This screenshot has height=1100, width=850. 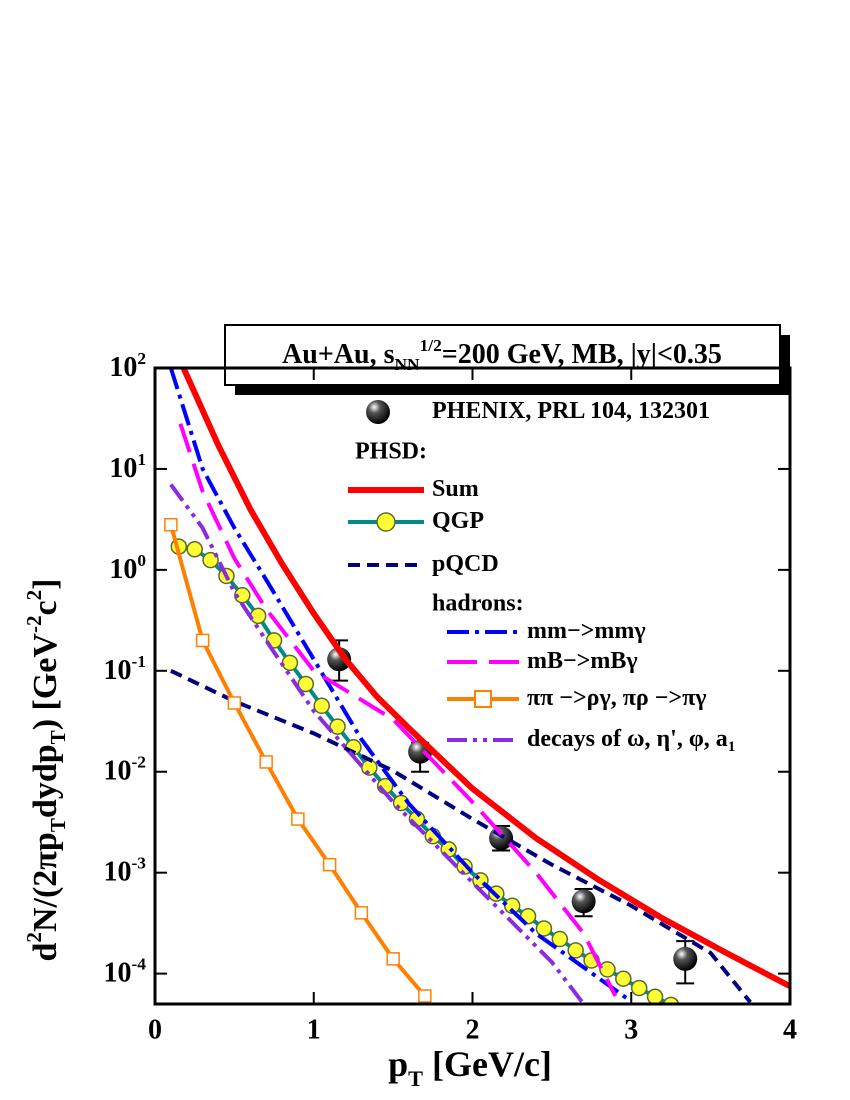 What do you see at coordinates (127, 467) in the screenshot?
I see `y-tick-label: 10¹` at bounding box center [127, 467].